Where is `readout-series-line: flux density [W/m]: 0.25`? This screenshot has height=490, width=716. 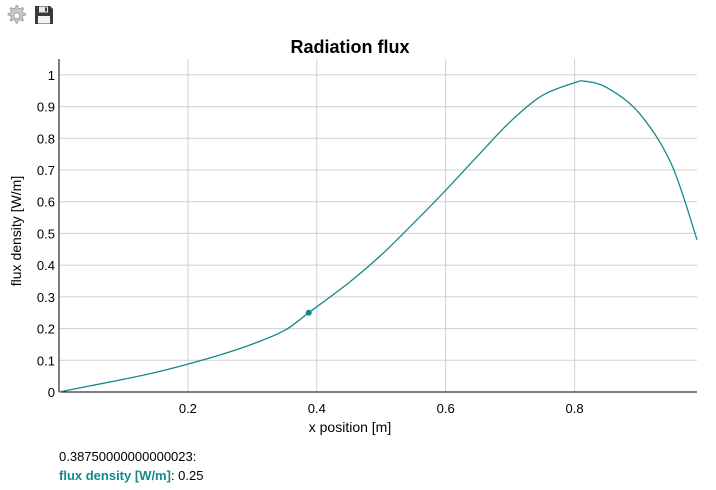
readout-series-line: flux density [W/m]: 0.25 is located at coordinates (131, 475).